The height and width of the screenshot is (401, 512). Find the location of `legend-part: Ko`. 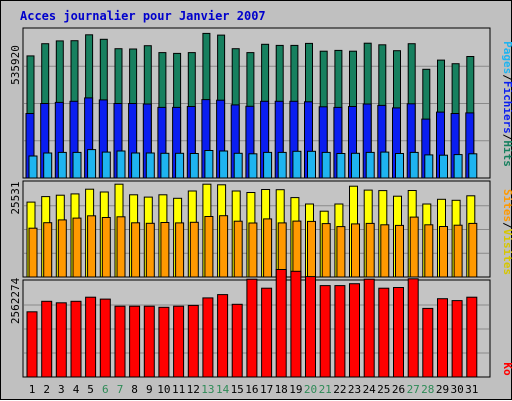

legend-part: Ko is located at coordinates (506, 369).